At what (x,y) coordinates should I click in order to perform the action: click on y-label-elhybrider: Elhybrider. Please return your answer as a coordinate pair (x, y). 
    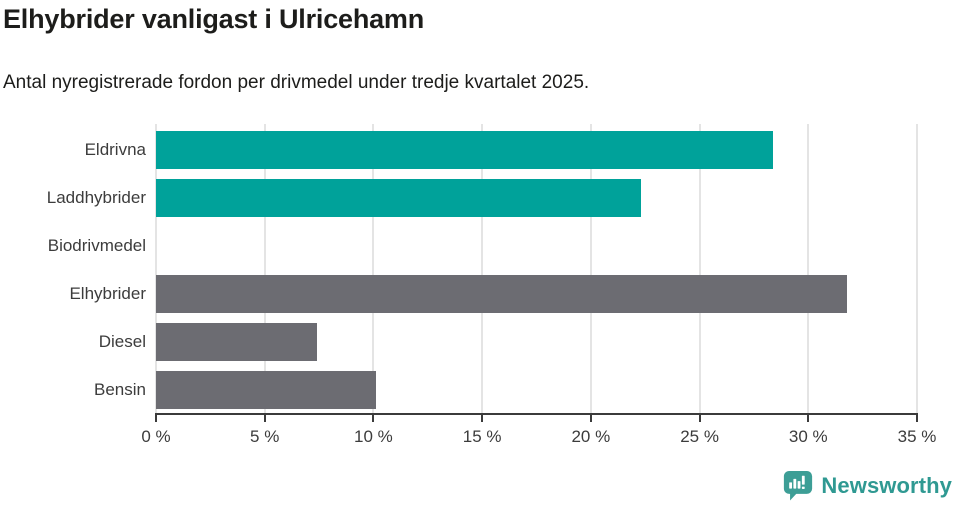
    Looking at the image, I should click on (107, 293).